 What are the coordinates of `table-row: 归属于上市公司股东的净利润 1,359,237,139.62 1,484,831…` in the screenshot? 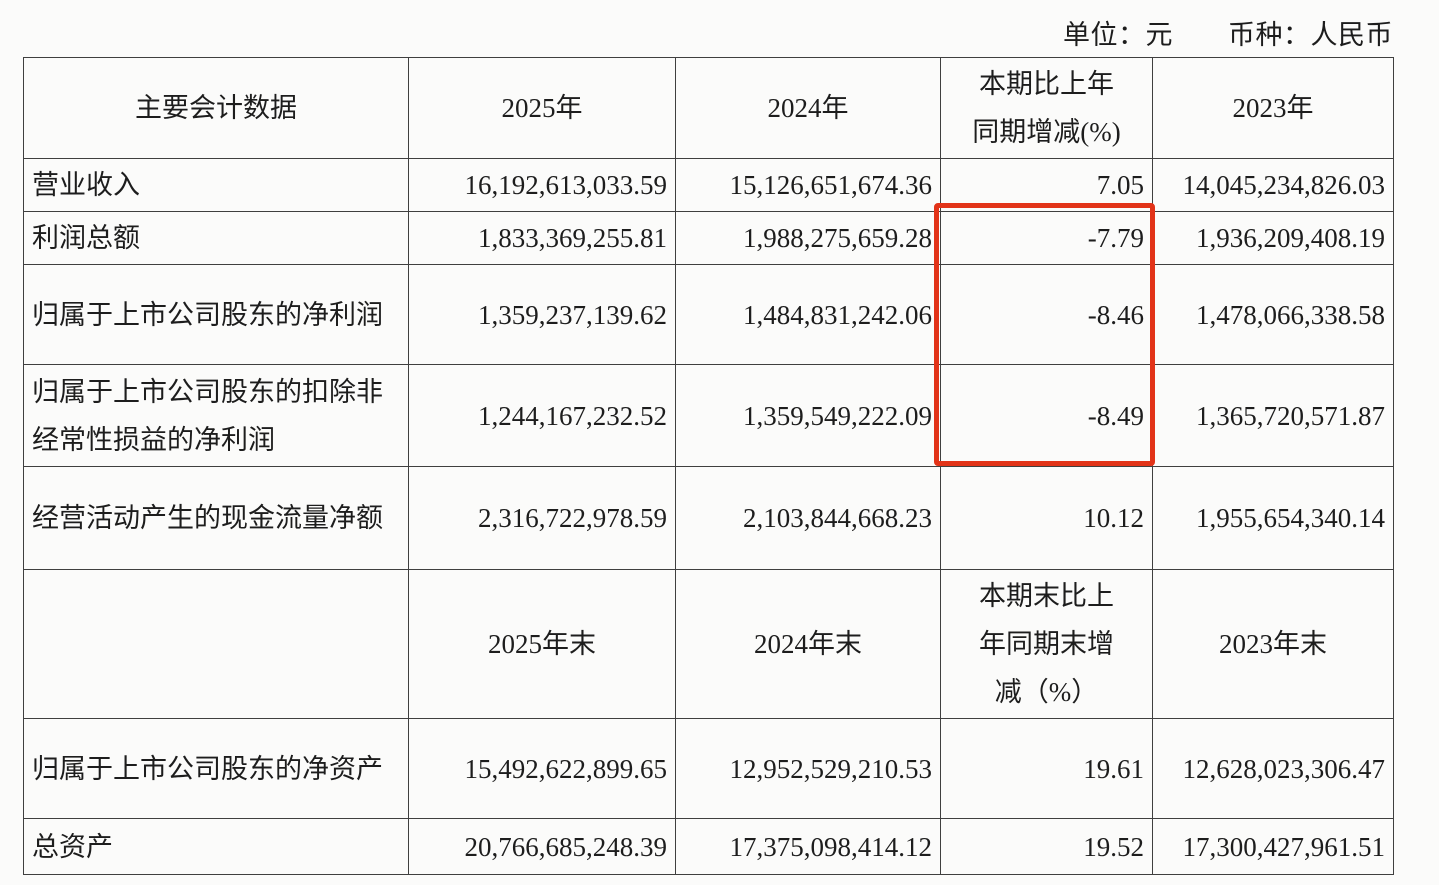 It's located at (708, 315).